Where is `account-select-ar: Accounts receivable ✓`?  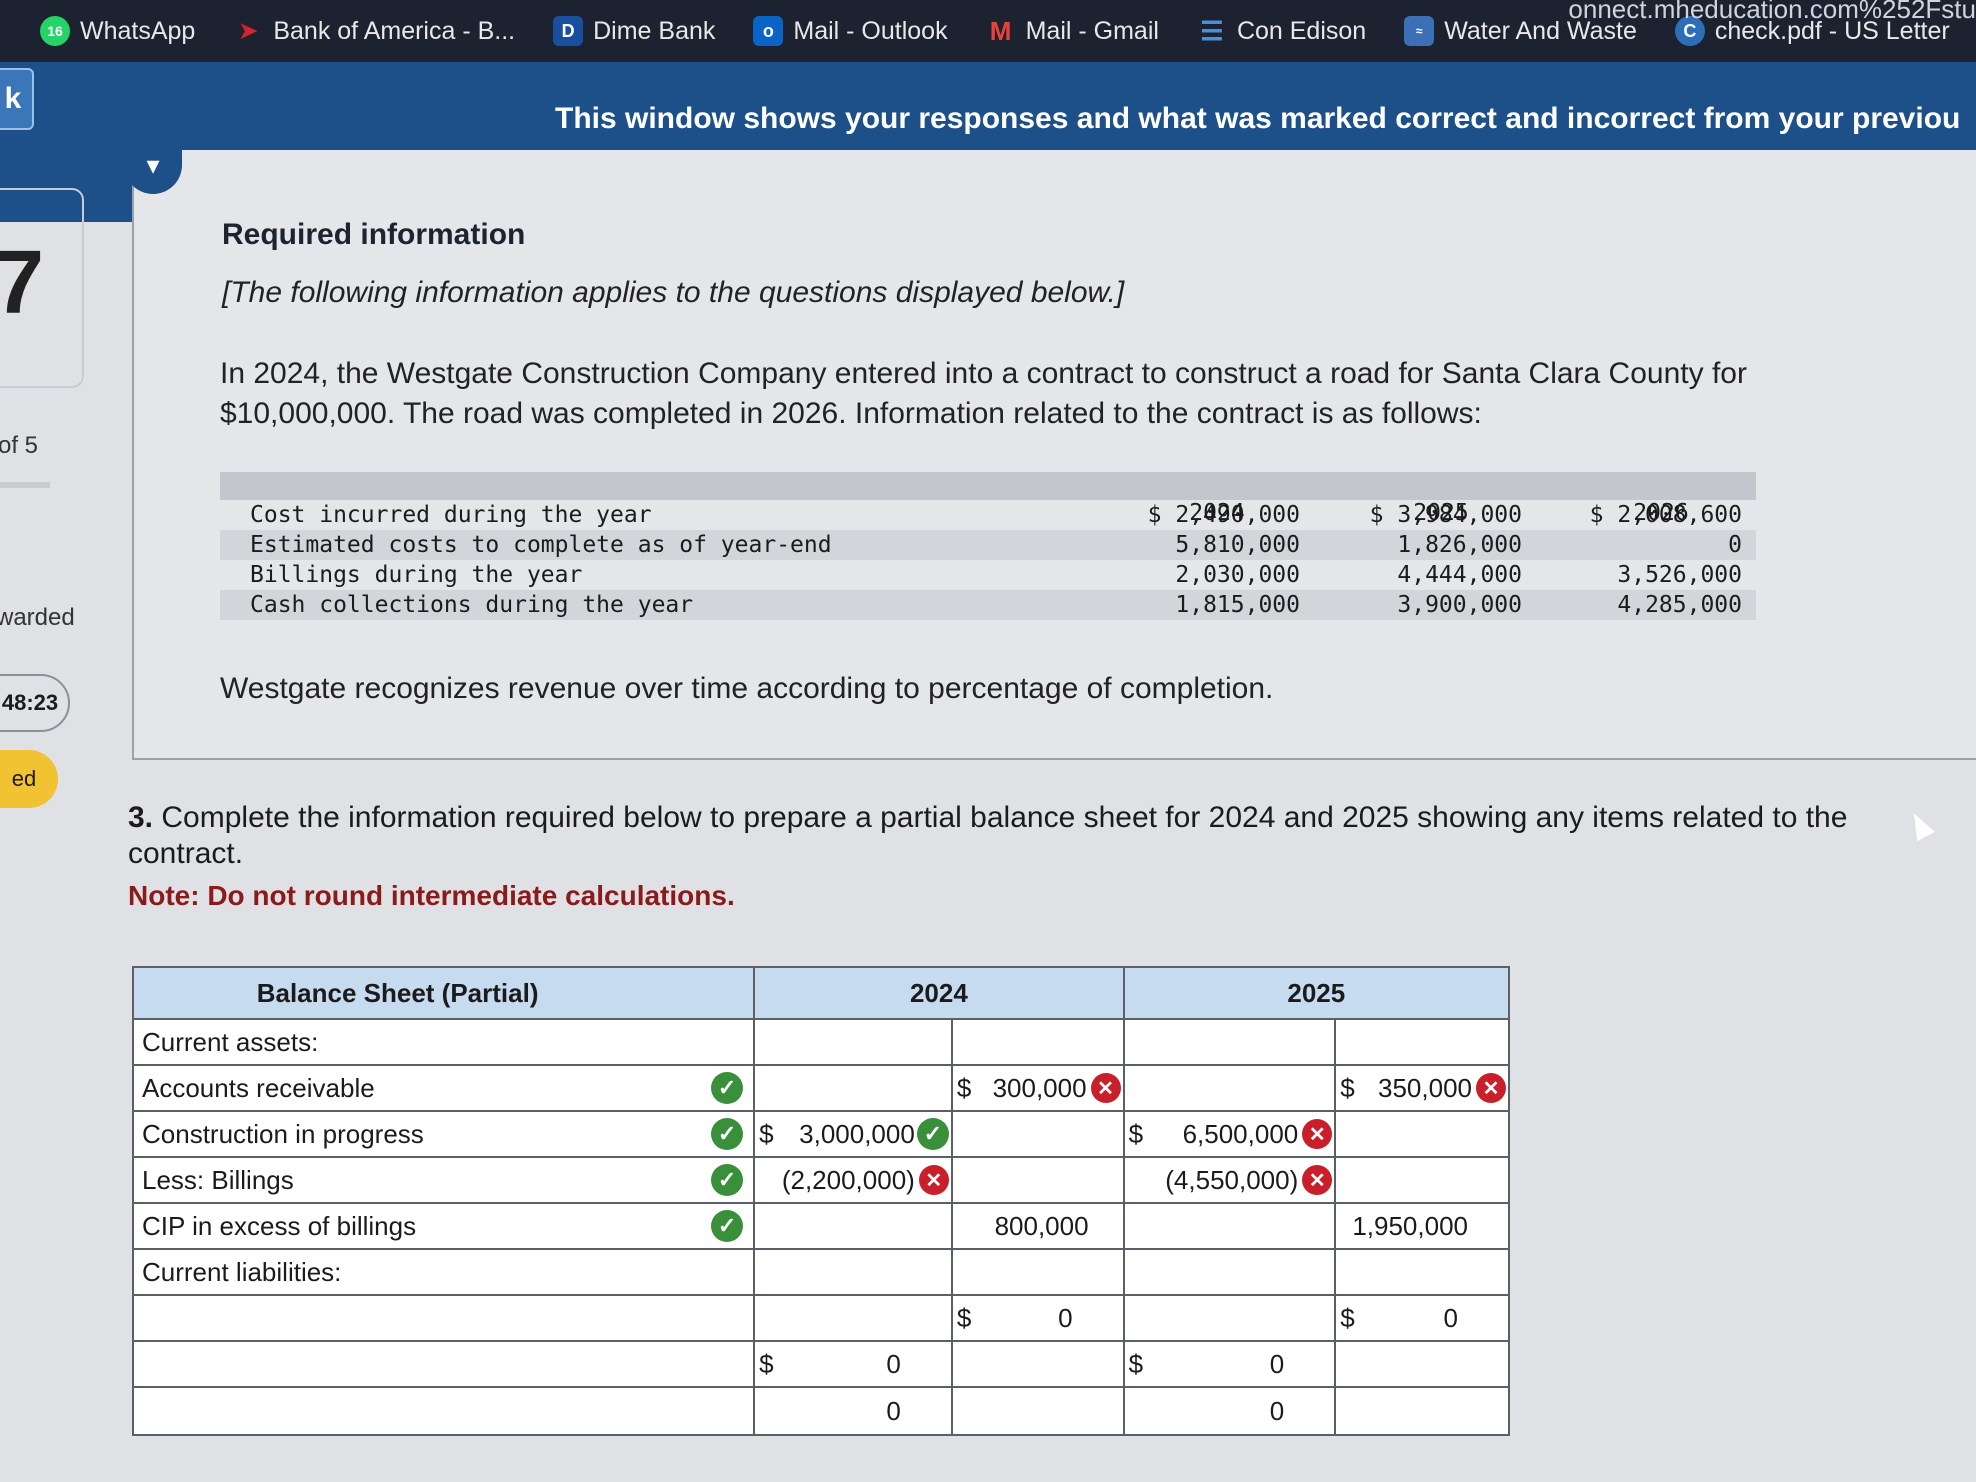
account-select-ar: Accounts receivable ✓ is located at coordinates (445, 1088).